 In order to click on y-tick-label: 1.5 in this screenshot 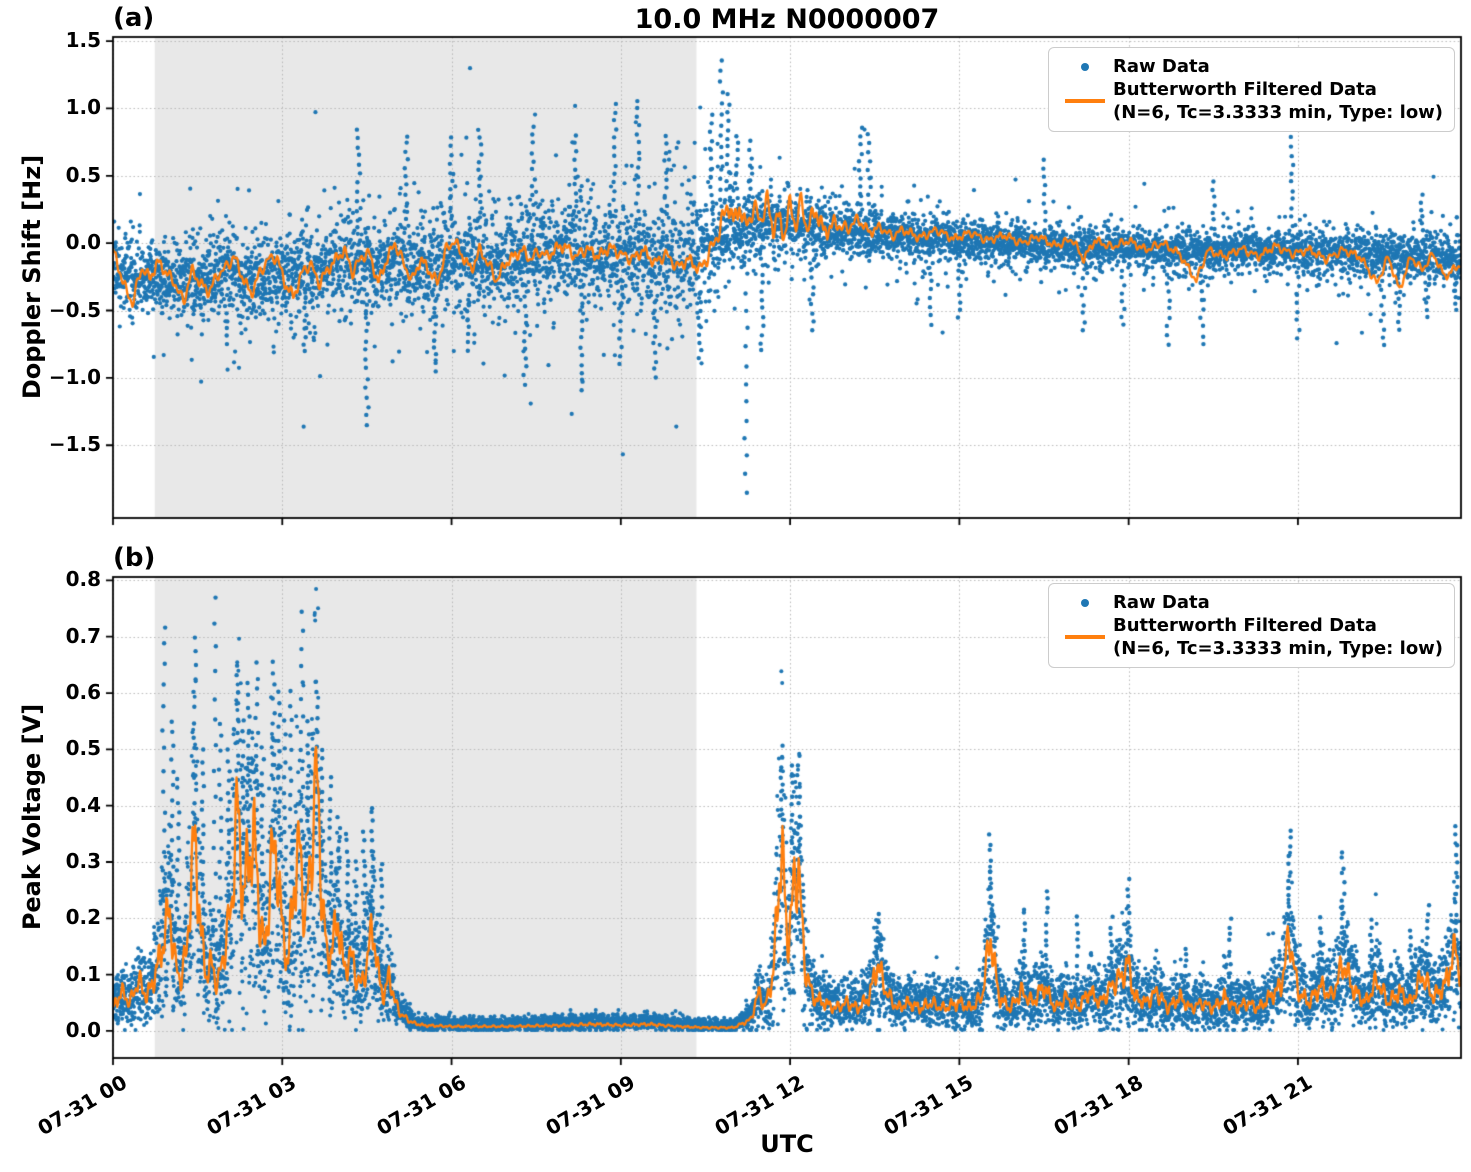, I will do `click(83, 40)`.